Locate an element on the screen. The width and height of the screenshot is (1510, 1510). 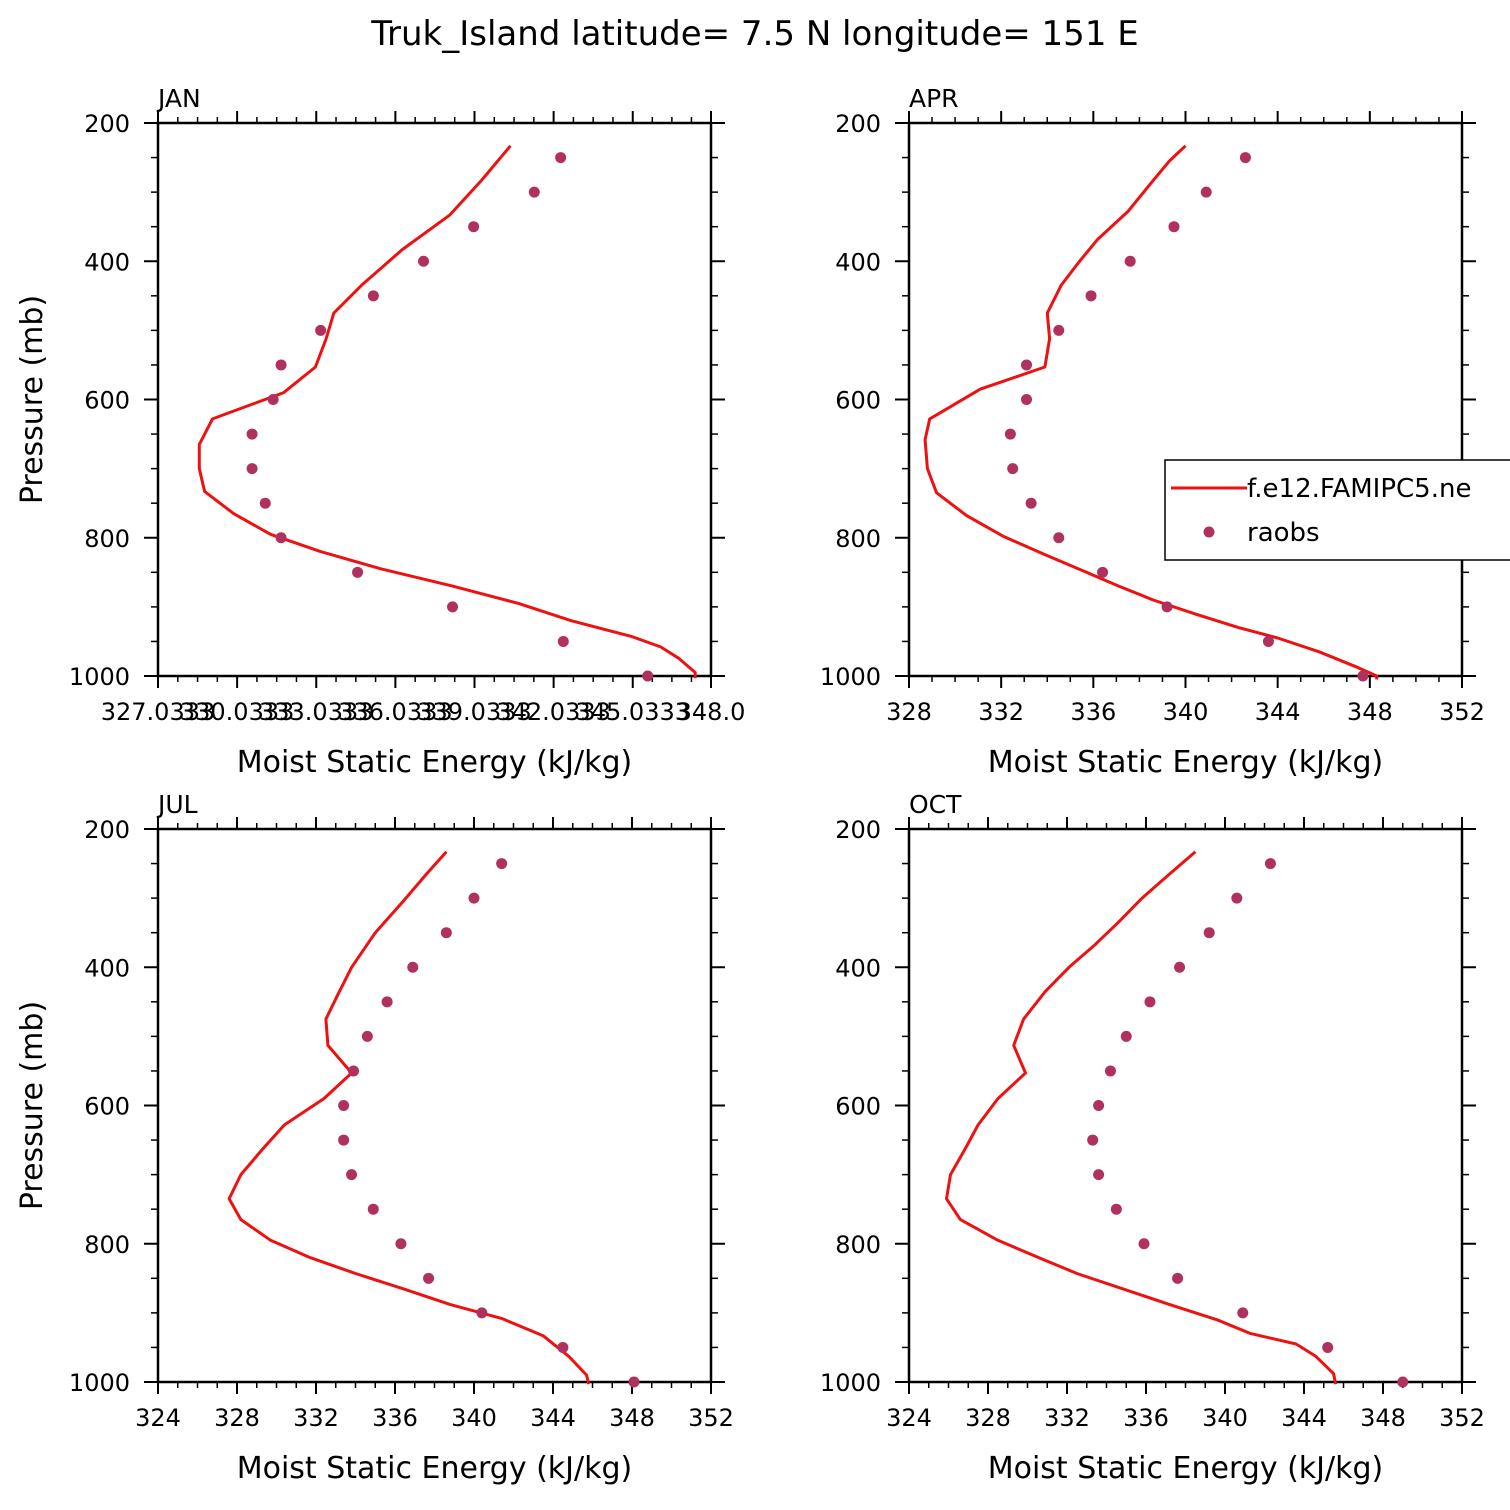
x-tick-label: 333.0333 is located at coordinates (316, 712).